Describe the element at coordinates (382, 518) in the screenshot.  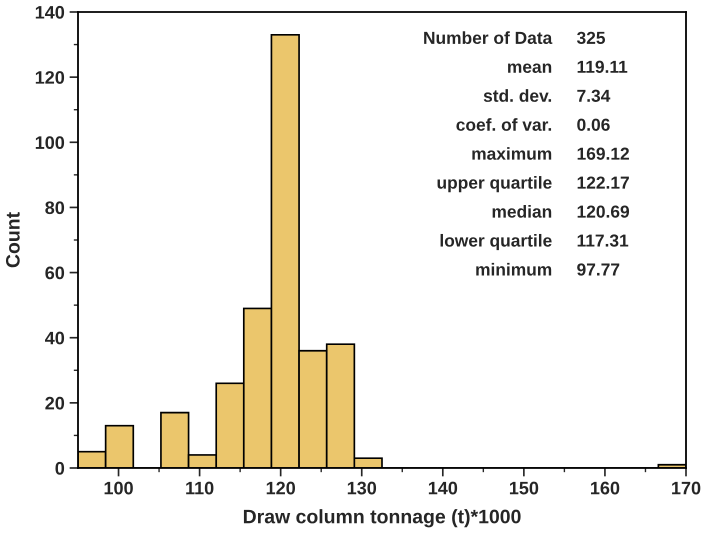
I see `x-axis-title: Draw column tonnage (t)*1000` at that location.